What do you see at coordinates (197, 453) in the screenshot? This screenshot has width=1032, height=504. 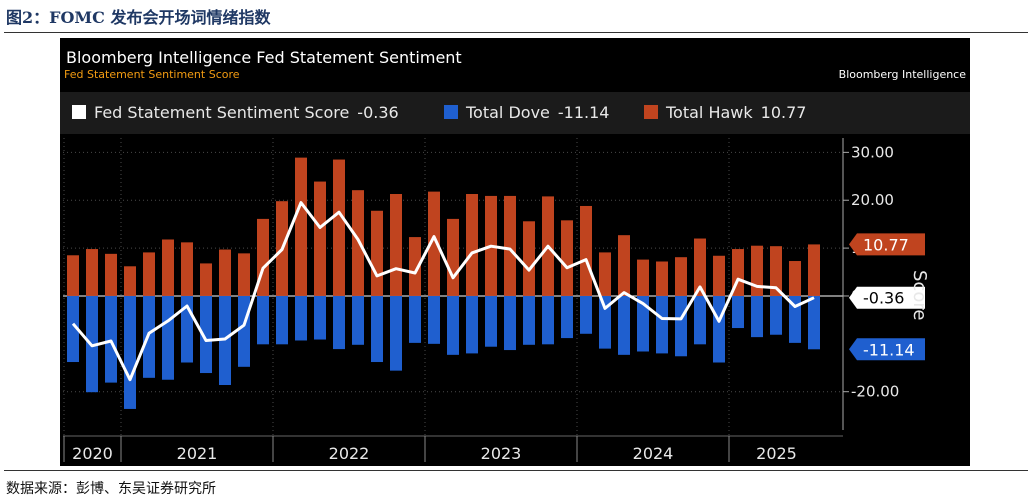 I see `x-tick-label: 2021` at bounding box center [197, 453].